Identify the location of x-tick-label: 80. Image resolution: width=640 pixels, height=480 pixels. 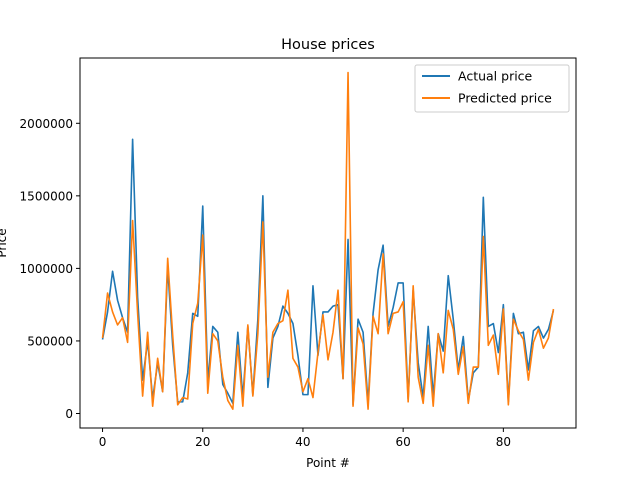
(503, 442).